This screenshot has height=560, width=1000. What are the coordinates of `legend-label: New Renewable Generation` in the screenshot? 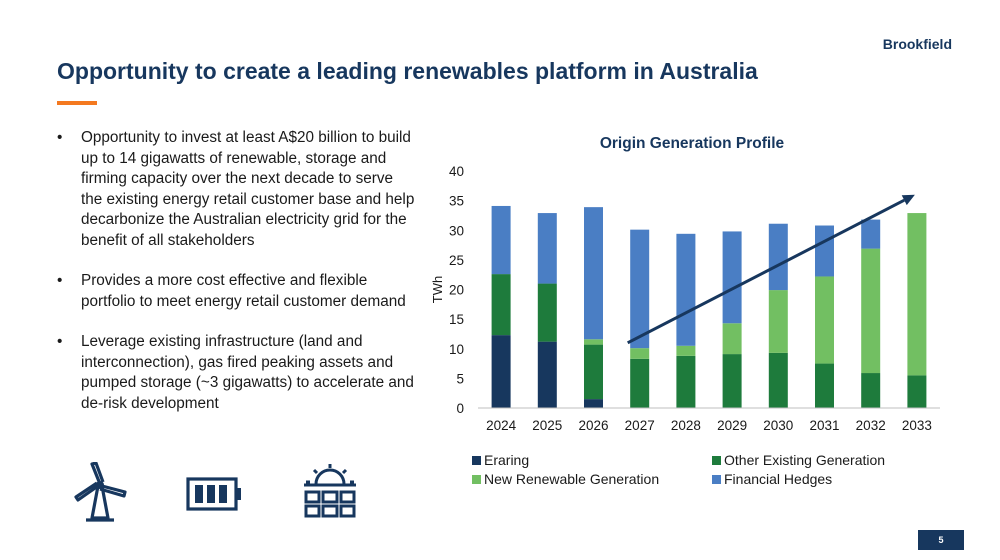 It's located at (571, 479).